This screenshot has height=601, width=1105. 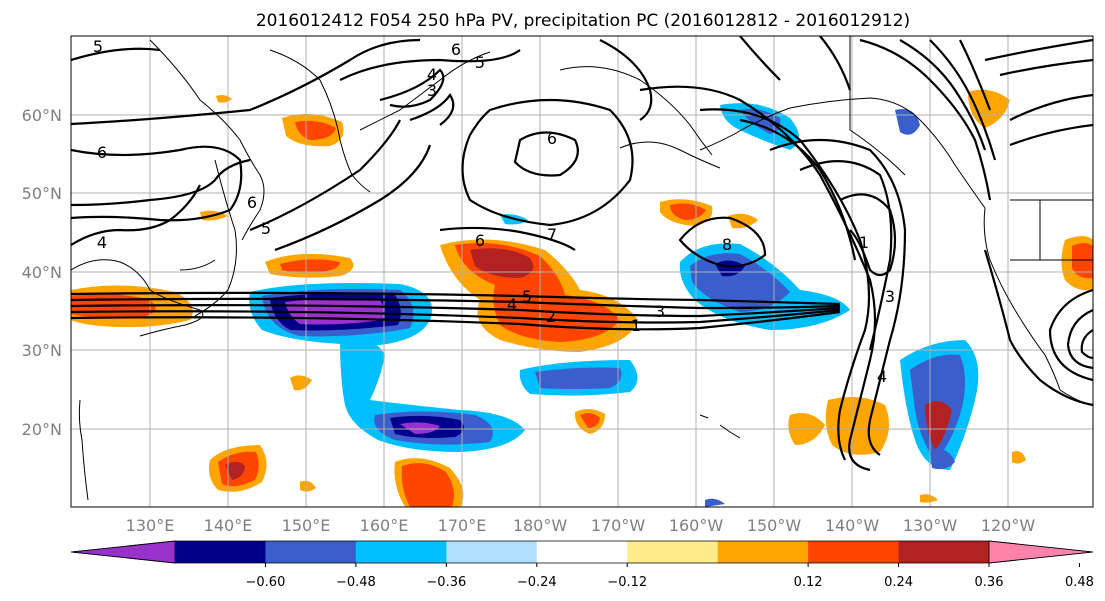 I want to click on colorbar-tick-label: 0.24, so click(x=898, y=582).